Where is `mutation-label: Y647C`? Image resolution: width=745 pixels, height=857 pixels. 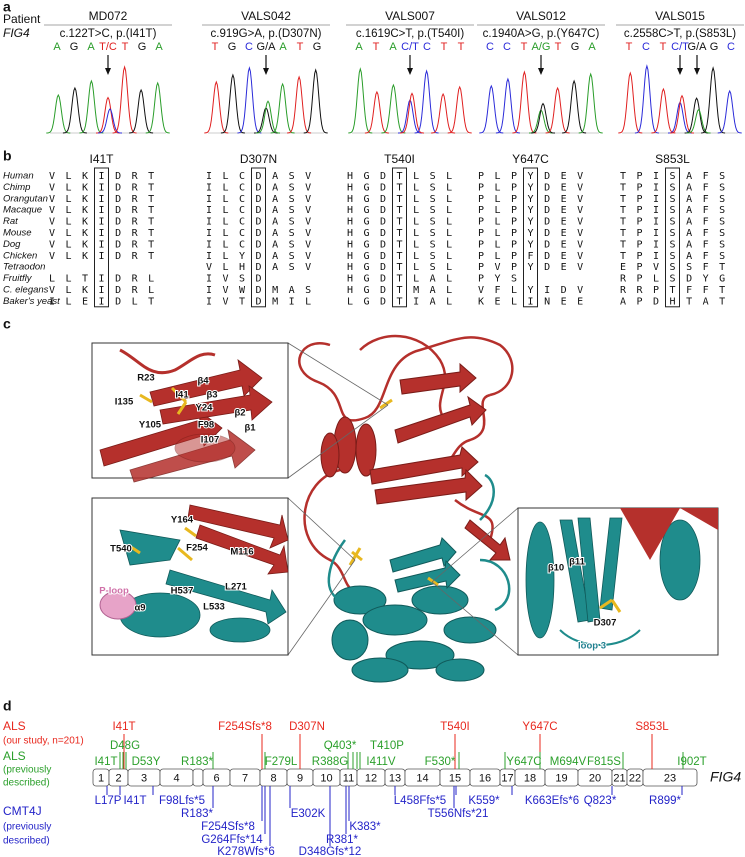
mutation-label: Y647C is located at coordinates (523, 762).